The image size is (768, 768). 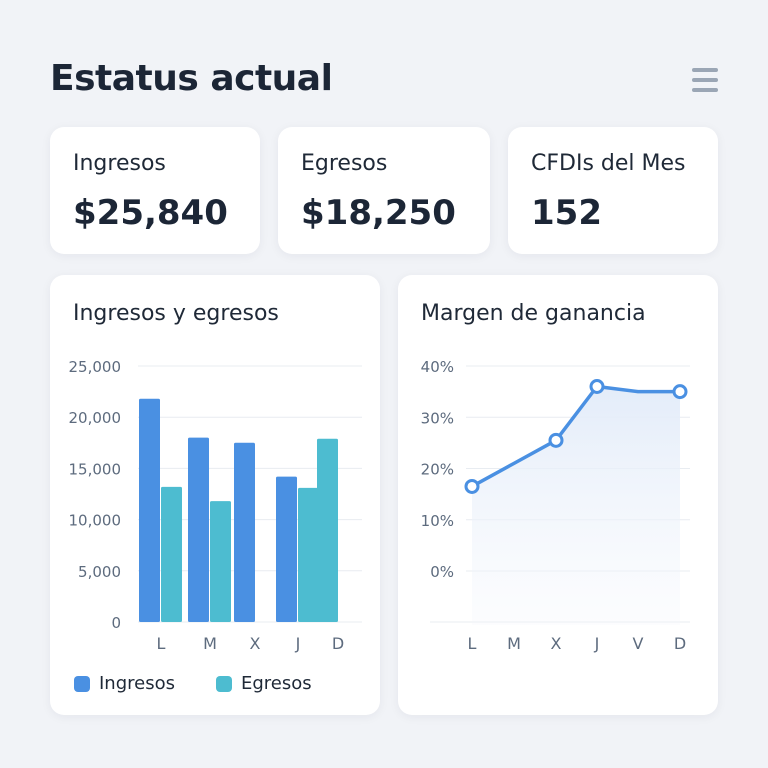 I want to click on stat-value: $18,250, so click(x=378, y=213).